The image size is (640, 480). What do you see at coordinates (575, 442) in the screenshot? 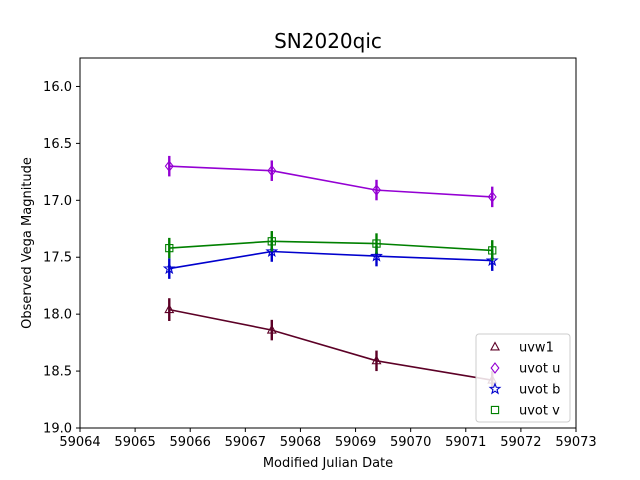
I see `x-tick-label: 59073` at bounding box center [575, 442].